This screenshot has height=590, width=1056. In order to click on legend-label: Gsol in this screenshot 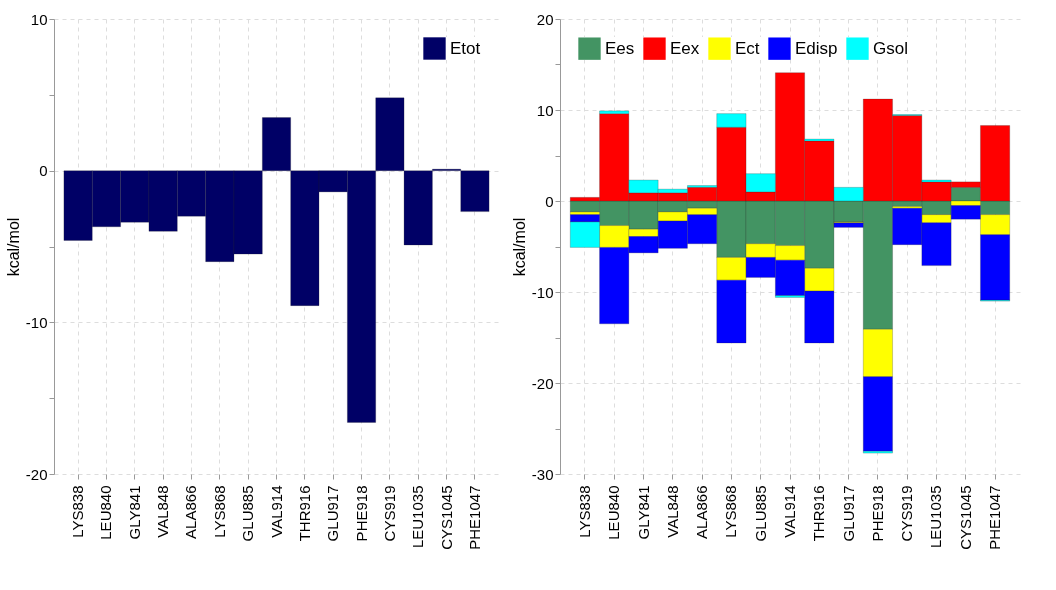, I will do `click(890, 48)`.